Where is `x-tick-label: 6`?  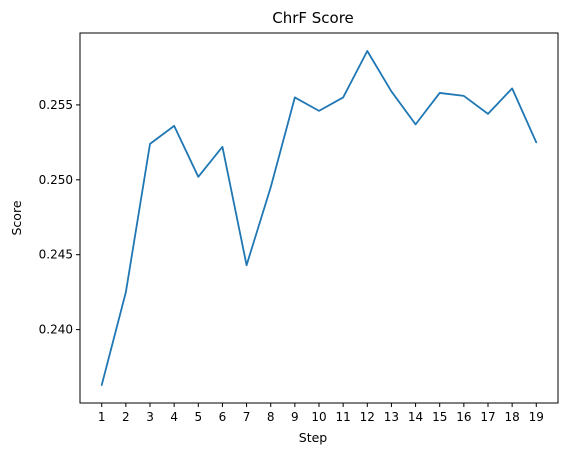 x-tick-label: 6 is located at coordinates (223, 417).